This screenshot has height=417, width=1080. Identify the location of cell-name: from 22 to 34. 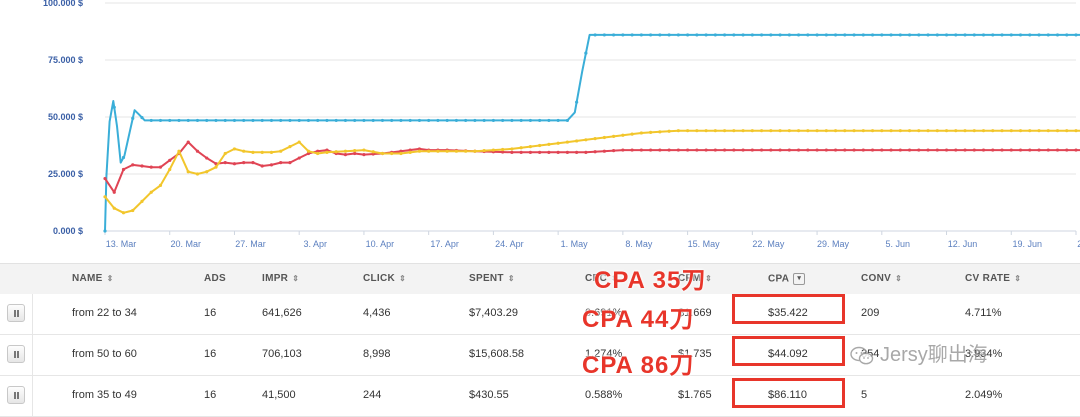
(104, 313).